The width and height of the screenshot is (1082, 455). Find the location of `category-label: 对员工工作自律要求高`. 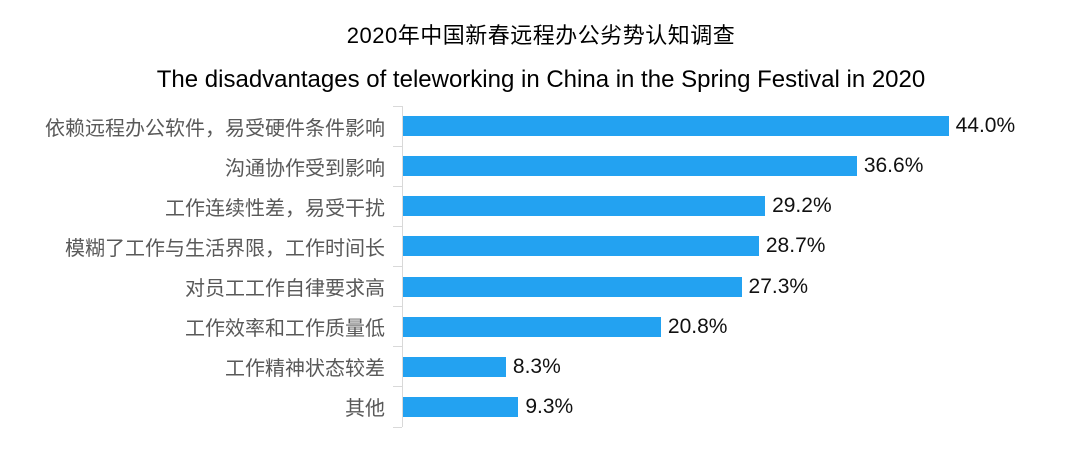

category-label: 对员工工作自律要求高 is located at coordinates (285, 289).